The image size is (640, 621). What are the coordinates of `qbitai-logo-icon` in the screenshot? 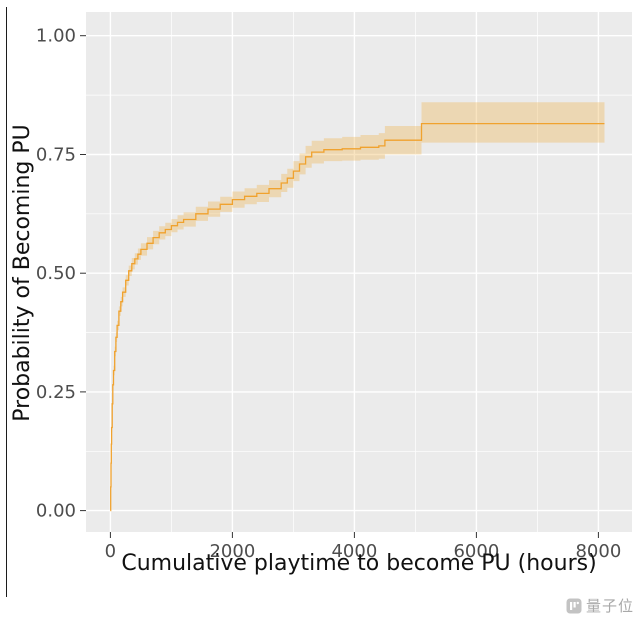 It's located at (574, 606).